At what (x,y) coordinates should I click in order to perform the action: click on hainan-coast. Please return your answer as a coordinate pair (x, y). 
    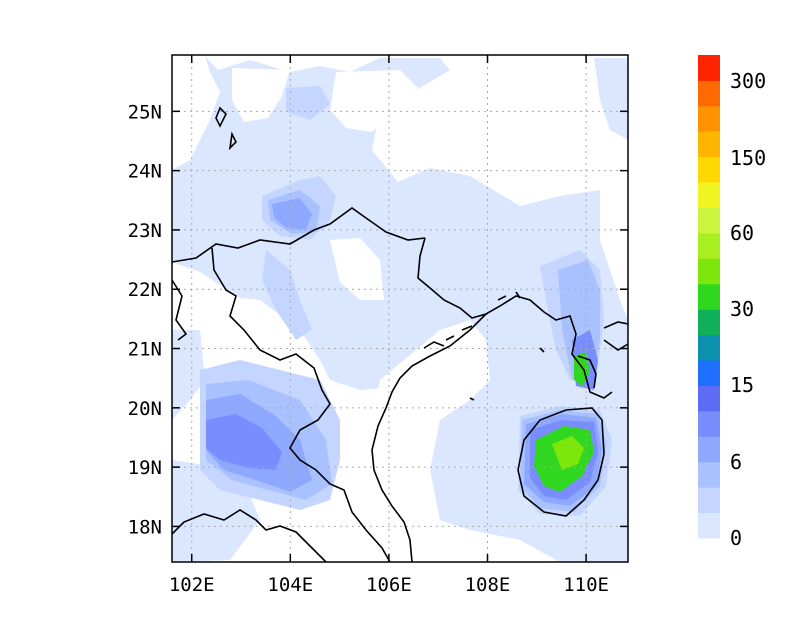
    Looking at the image, I should click on (561, 462).